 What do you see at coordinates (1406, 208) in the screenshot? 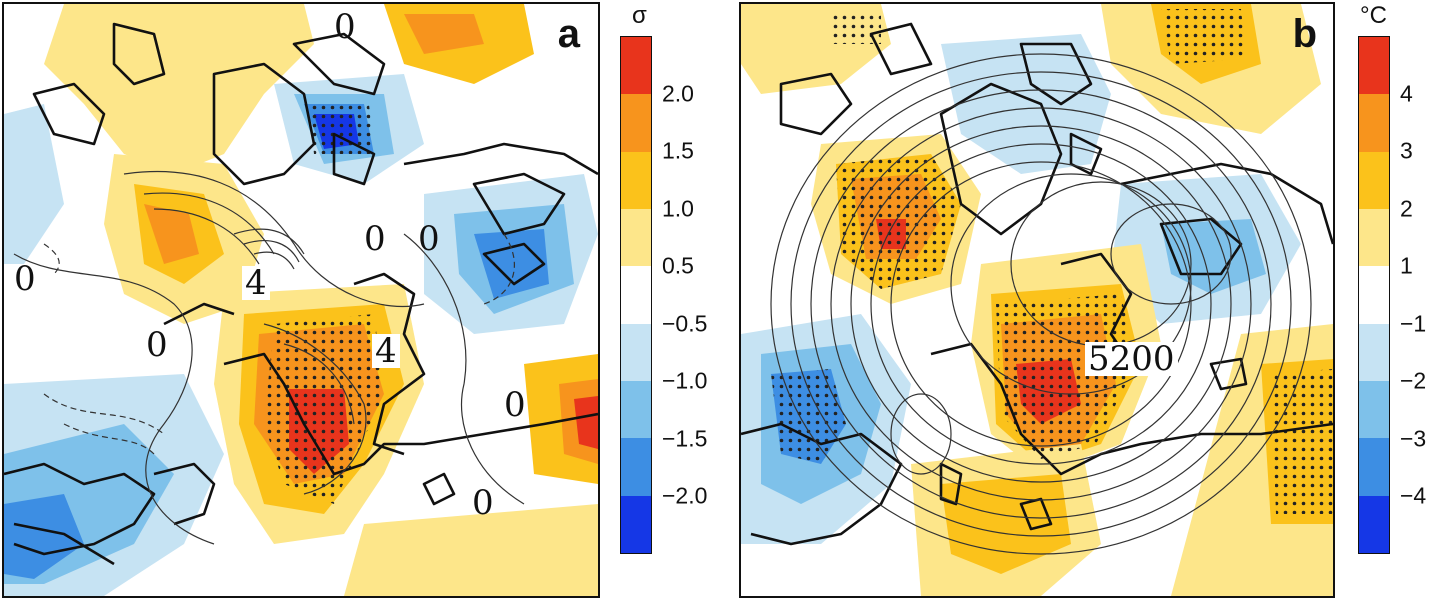
I see `colorbar-tick-label: 2` at bounding box center [1406, 208].